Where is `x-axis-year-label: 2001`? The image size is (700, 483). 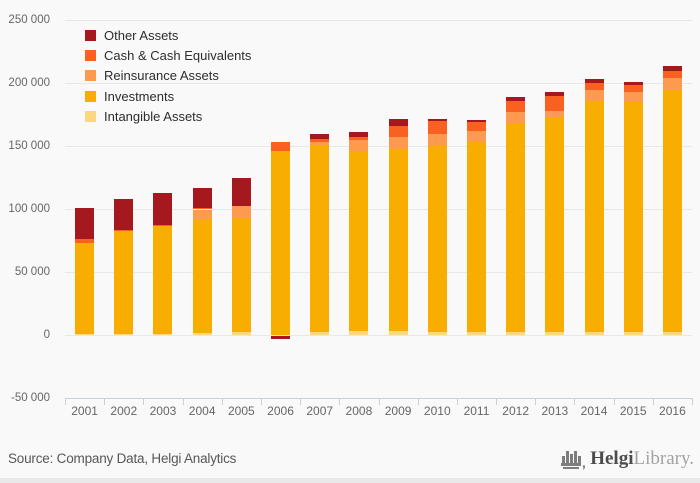 x-axis-year-label: 2001 is located at coordinates (84, 411).